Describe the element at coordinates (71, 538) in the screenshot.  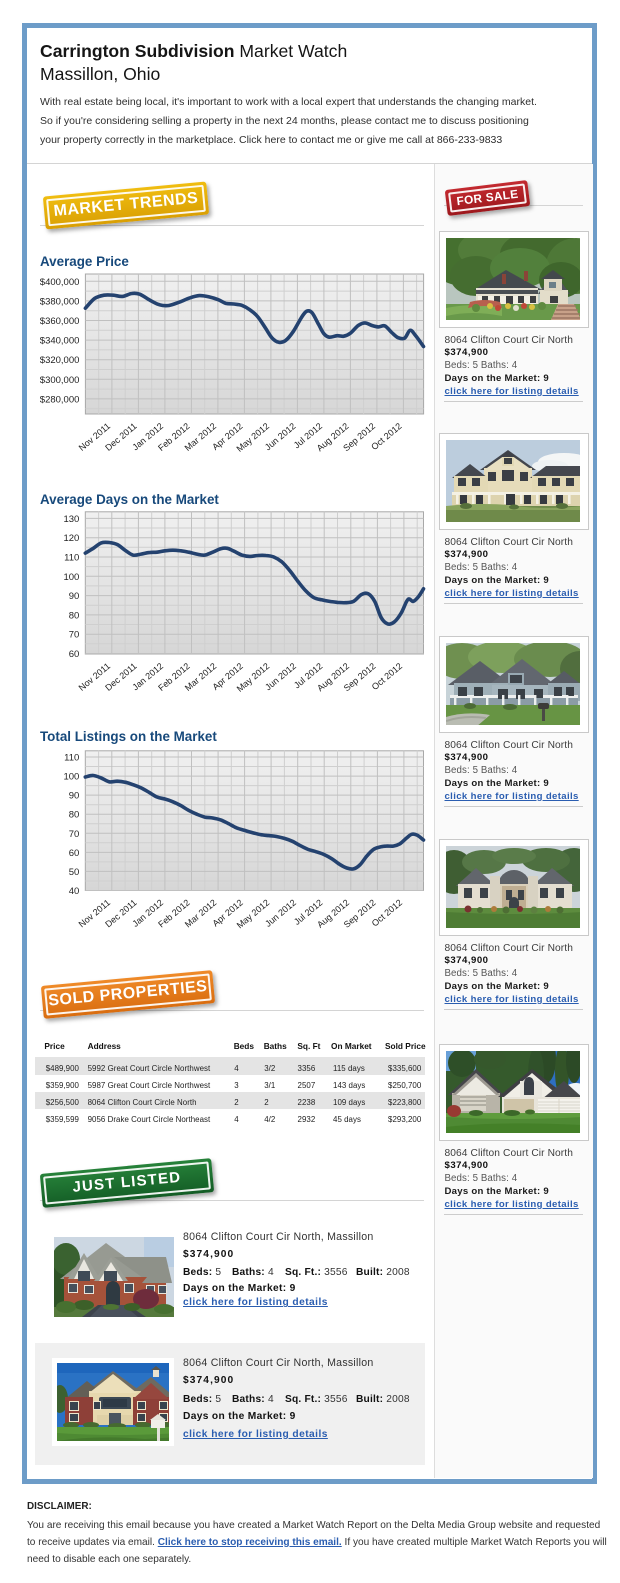
I see `svg-text: 120` at that location.